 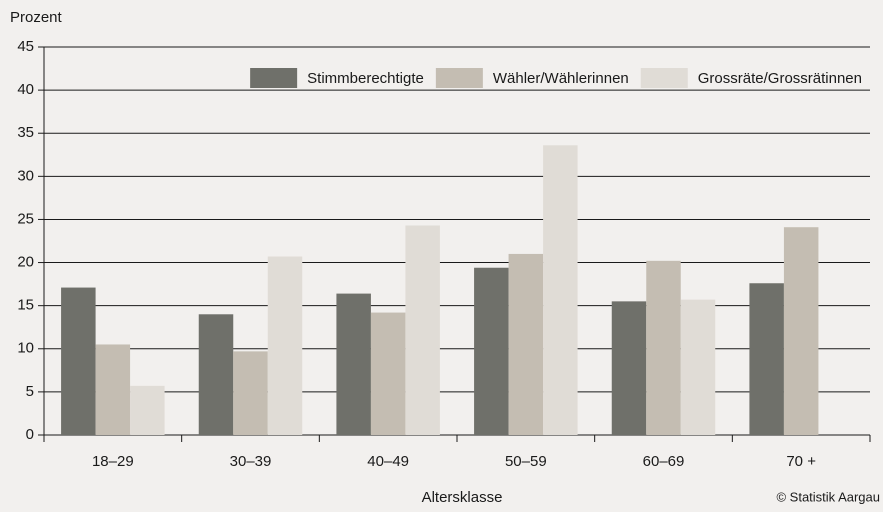 I want to click on y-tick-label: 15, so click(x=25, y=305).